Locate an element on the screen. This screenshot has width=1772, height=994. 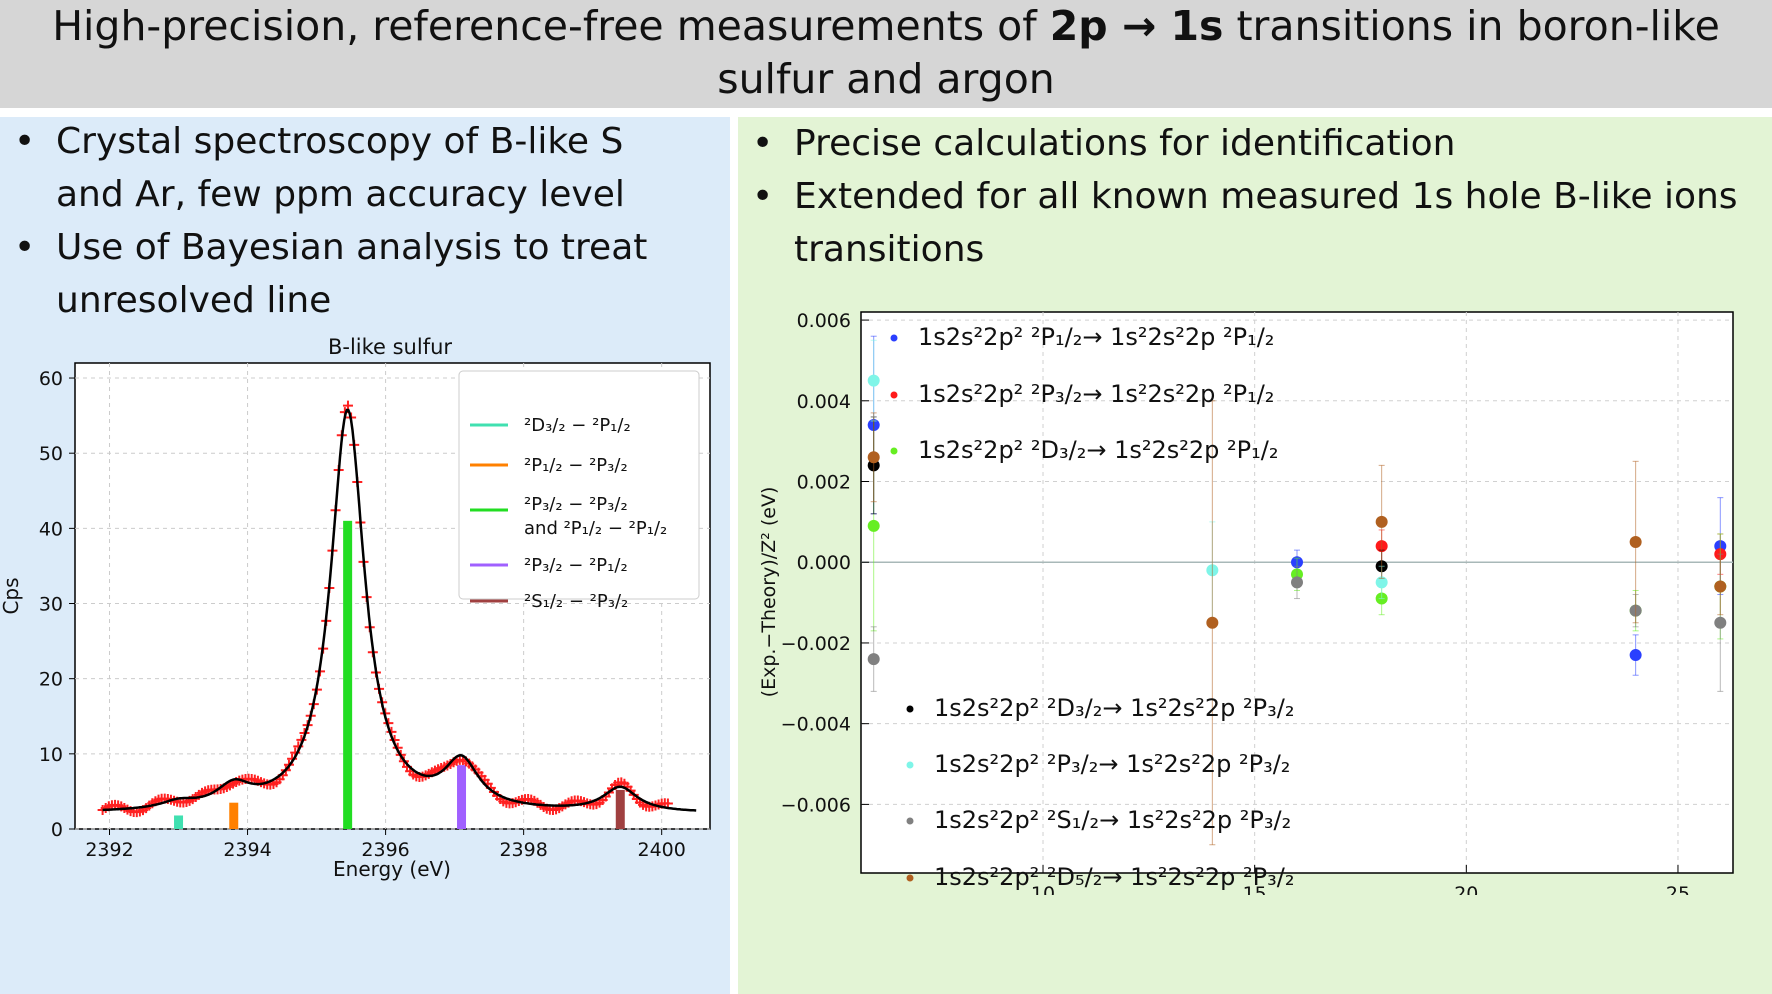
legend-label-line2: and ²P₁/₂ − ²P₁/₂ is located at coordinates (595, 528).